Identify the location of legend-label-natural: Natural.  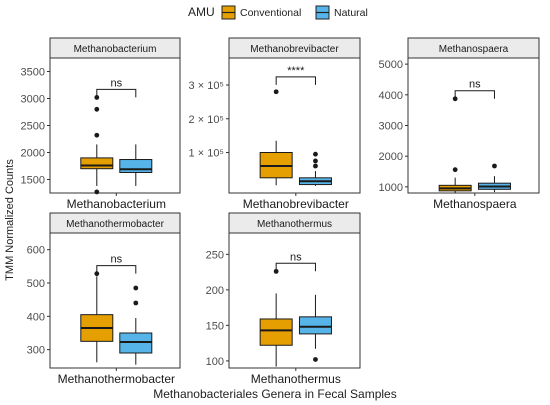
(351, 13).